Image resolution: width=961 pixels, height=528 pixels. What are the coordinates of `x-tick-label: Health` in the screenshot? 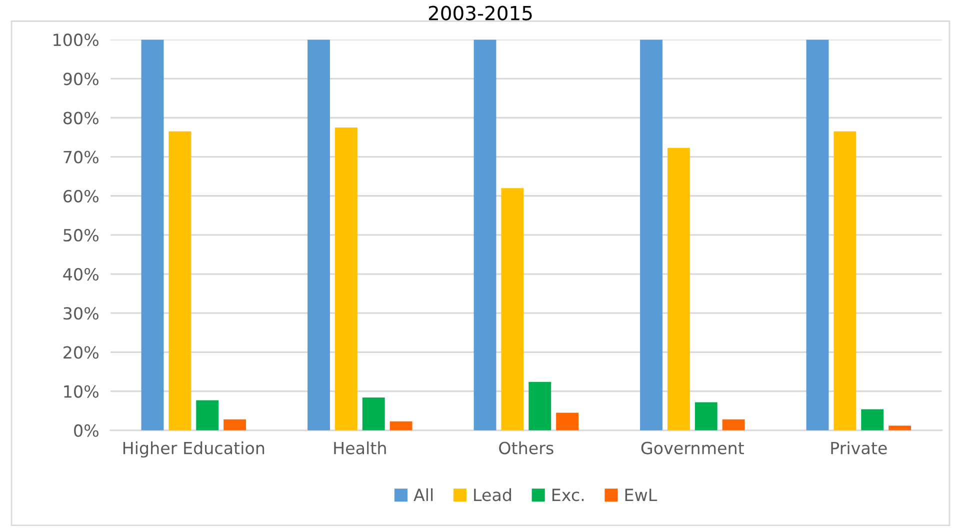 It's located at (360, 447).